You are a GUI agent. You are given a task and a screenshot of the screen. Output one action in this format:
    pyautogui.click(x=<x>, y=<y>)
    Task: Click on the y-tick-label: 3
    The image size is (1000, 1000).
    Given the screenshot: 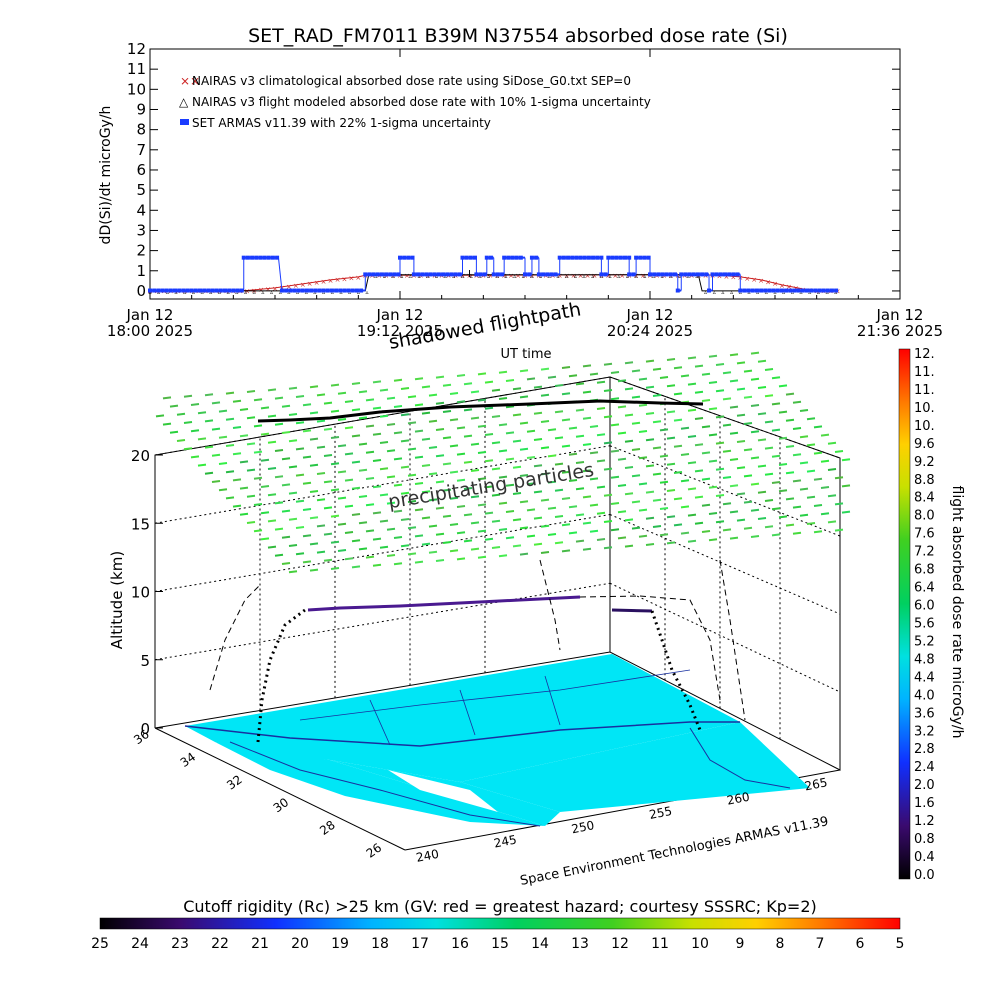 What is the action you would take?
    pyautogui.click(x=141, y=230)
    